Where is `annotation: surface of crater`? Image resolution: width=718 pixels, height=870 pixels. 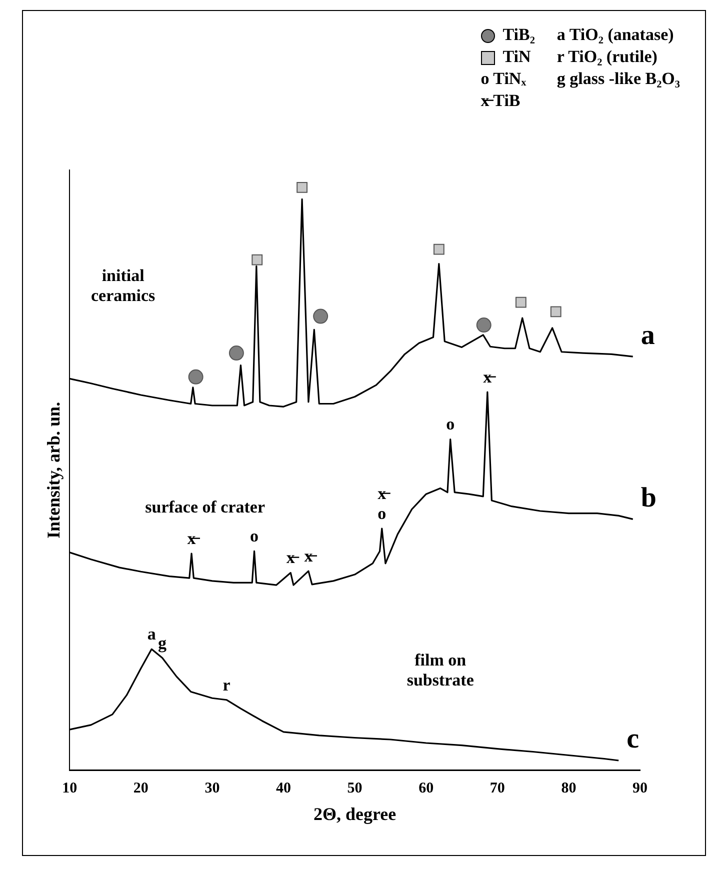
annotation: surface of crater is located at coordinates (205, 506).